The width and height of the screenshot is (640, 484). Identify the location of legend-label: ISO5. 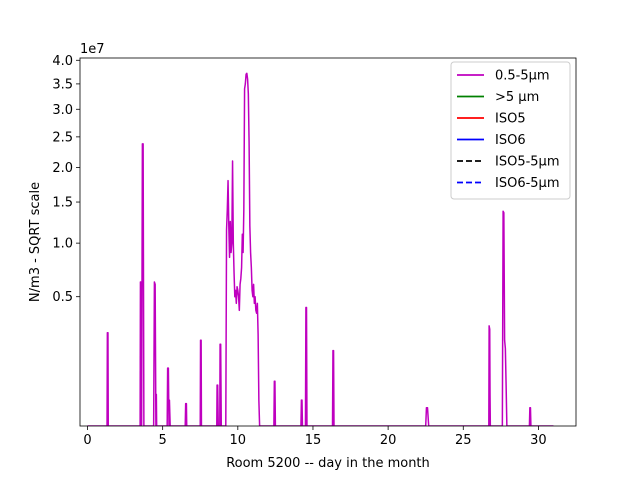
(510, 119).